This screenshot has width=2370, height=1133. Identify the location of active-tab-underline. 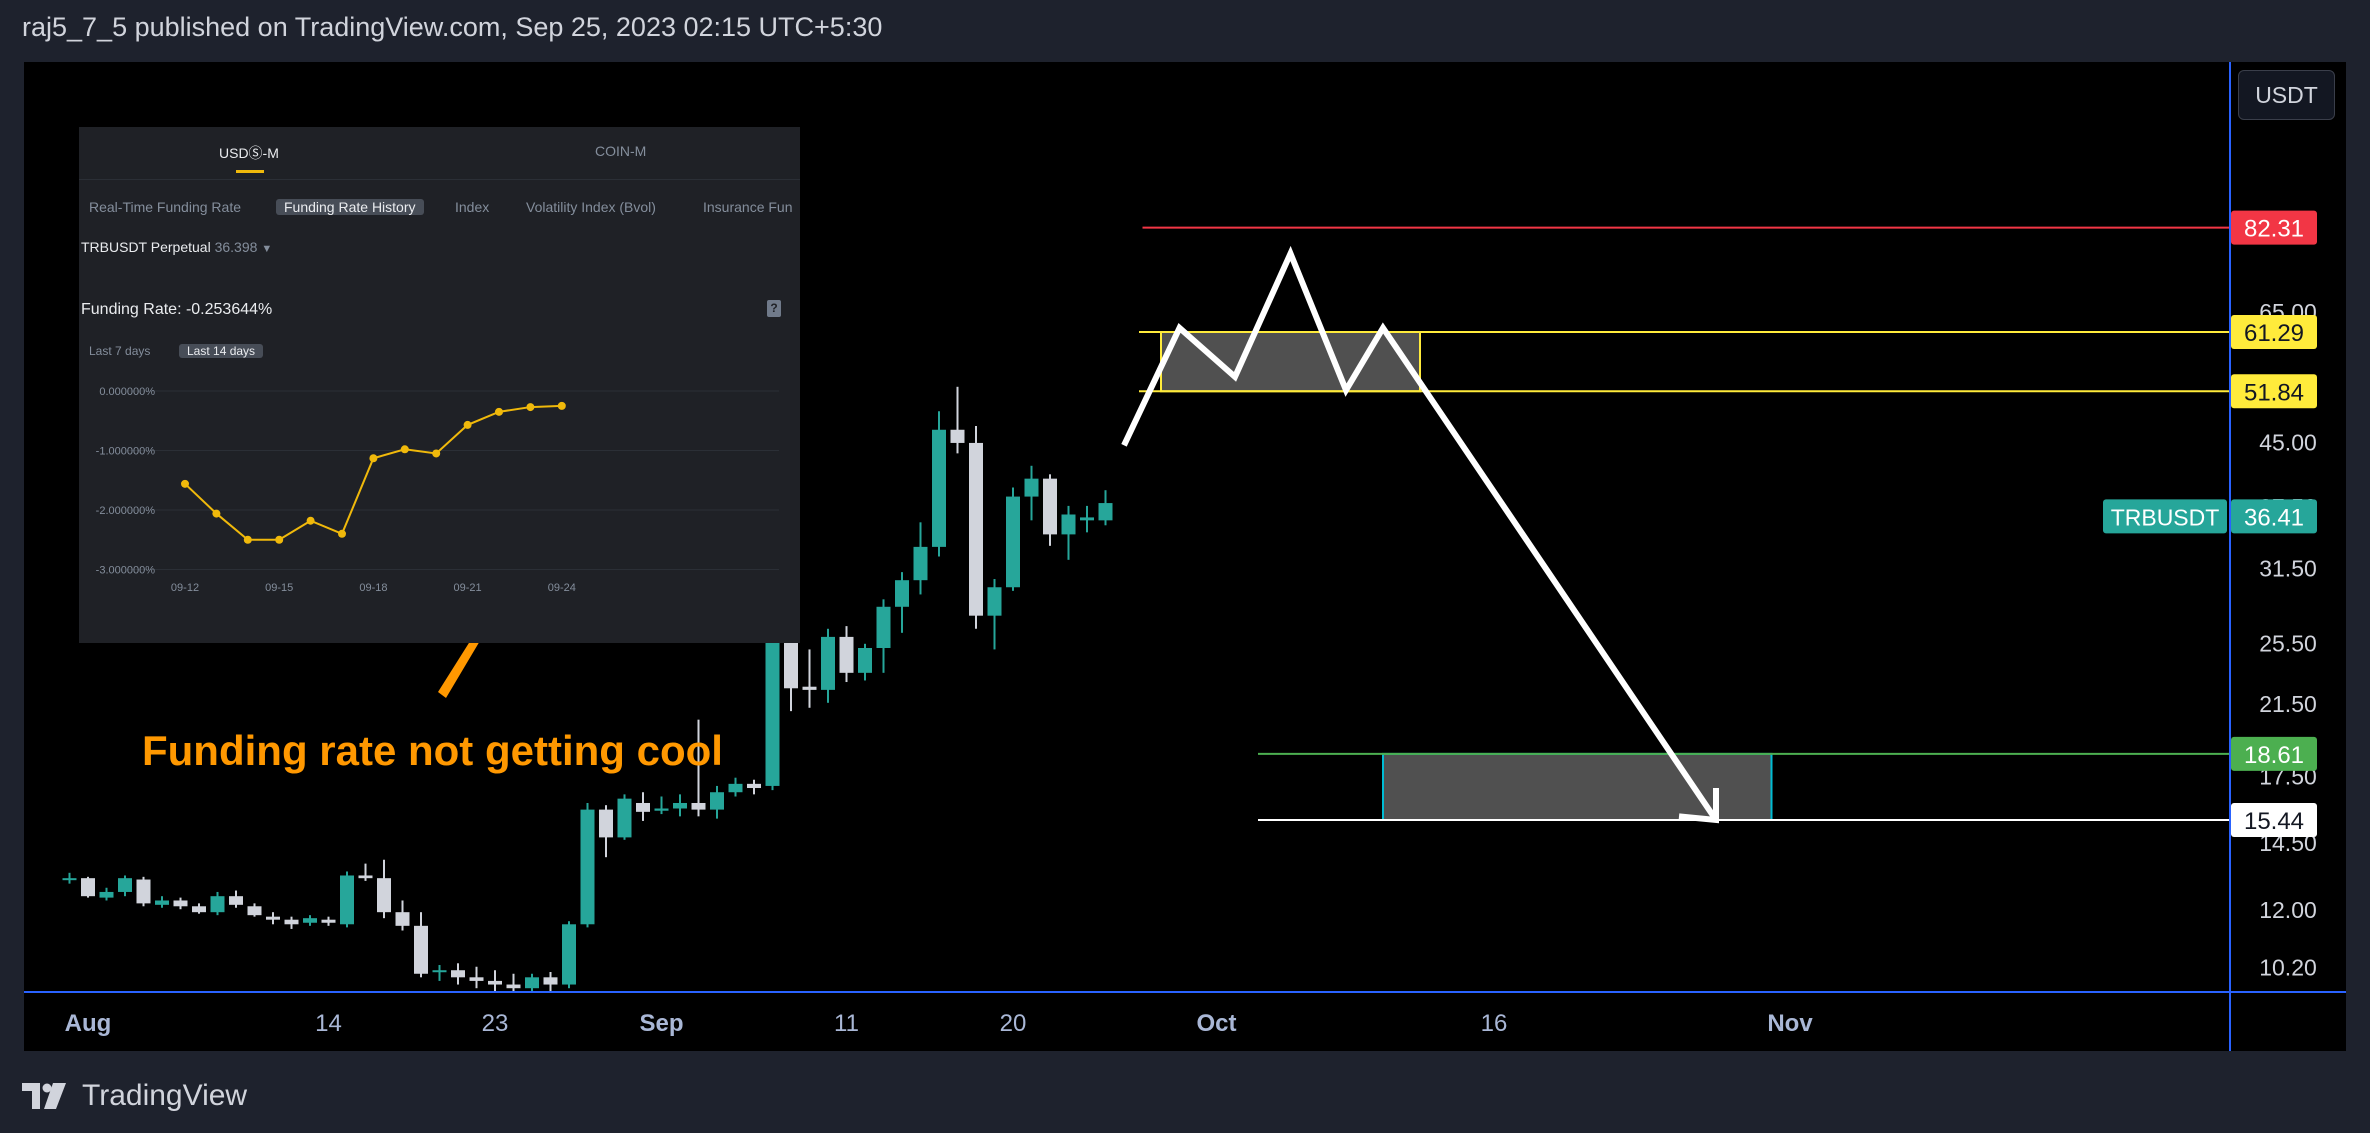
(250, 171).